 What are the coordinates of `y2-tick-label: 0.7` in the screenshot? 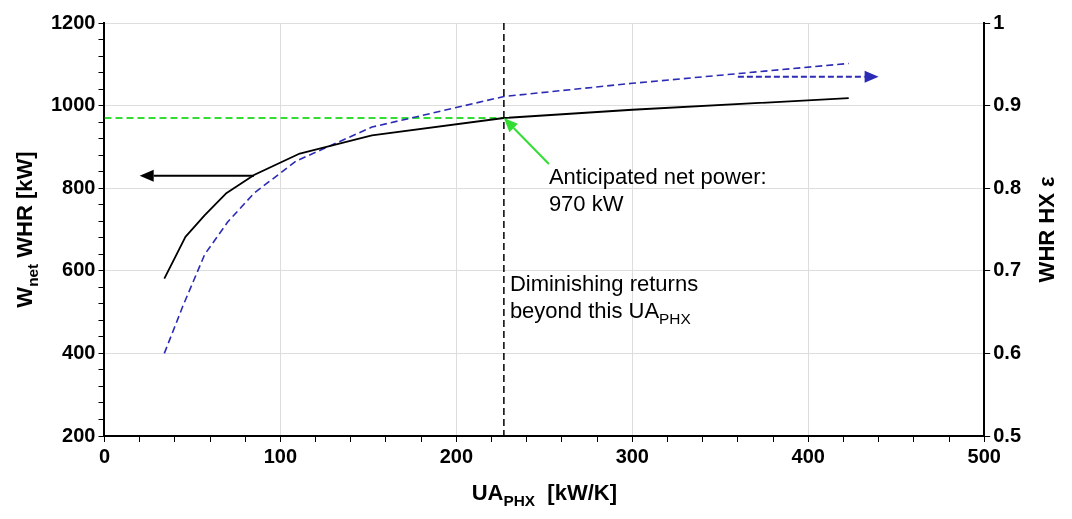 It's located at (1007, 269).